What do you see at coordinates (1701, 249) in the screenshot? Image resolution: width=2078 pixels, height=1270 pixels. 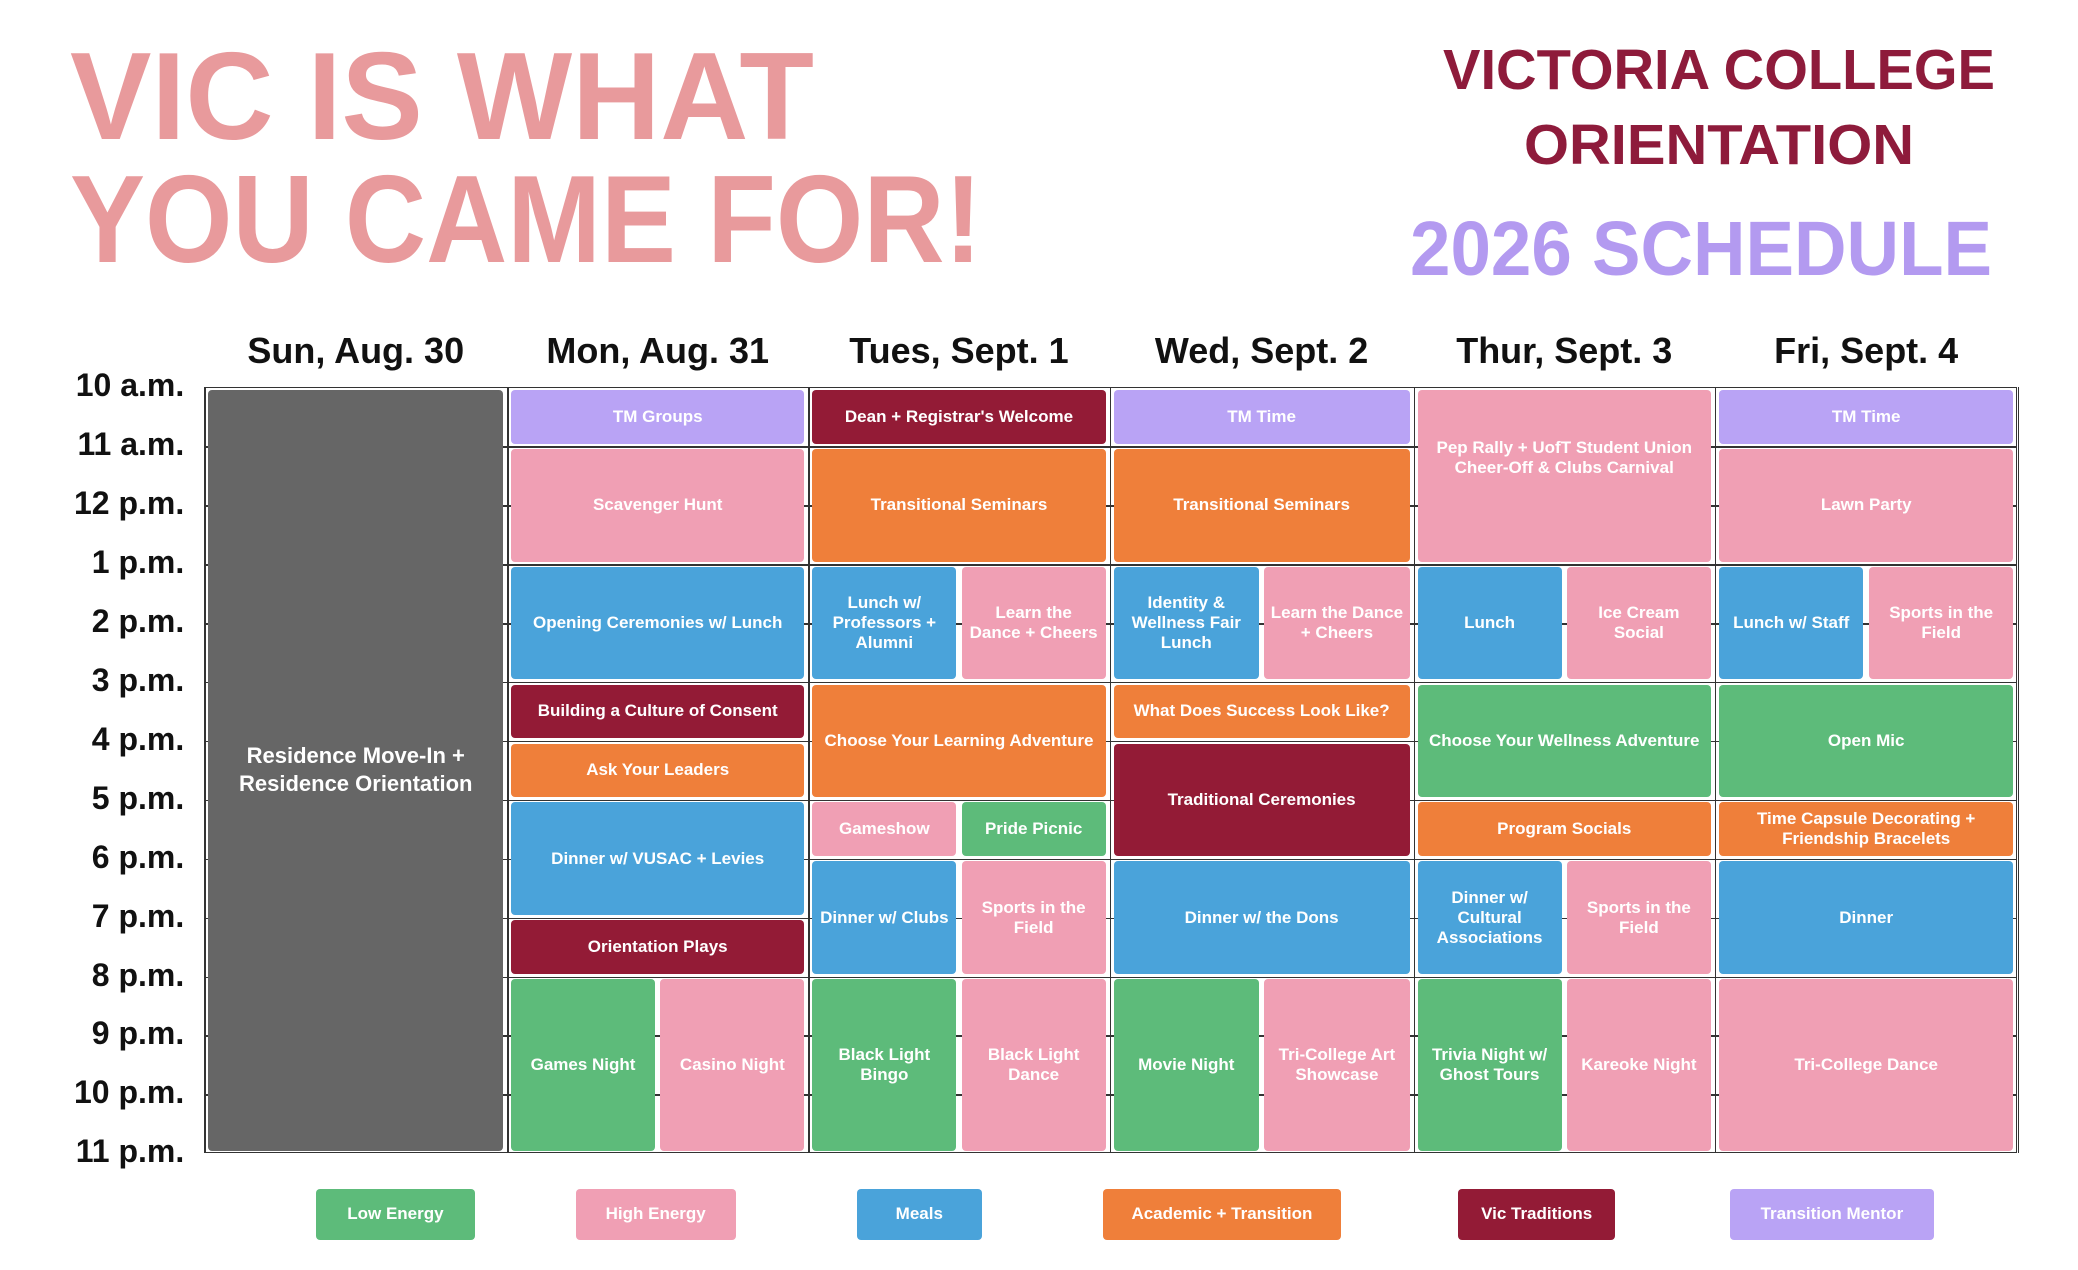 I see `subtitle: 2026 SCHEDULE` at bounding box center [1701, 249].